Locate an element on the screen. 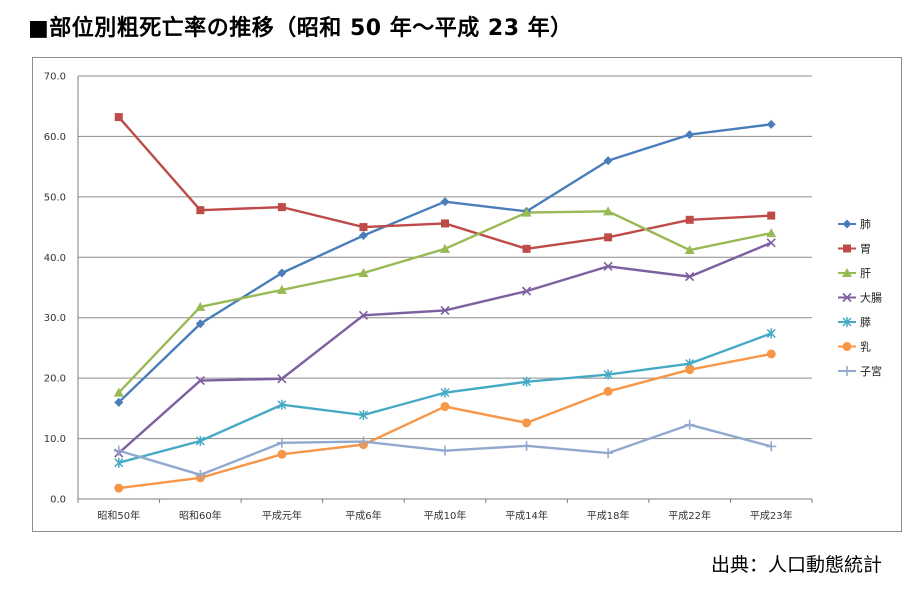  x-tick-label: 平成10年 is located at coordinates (445, 515).